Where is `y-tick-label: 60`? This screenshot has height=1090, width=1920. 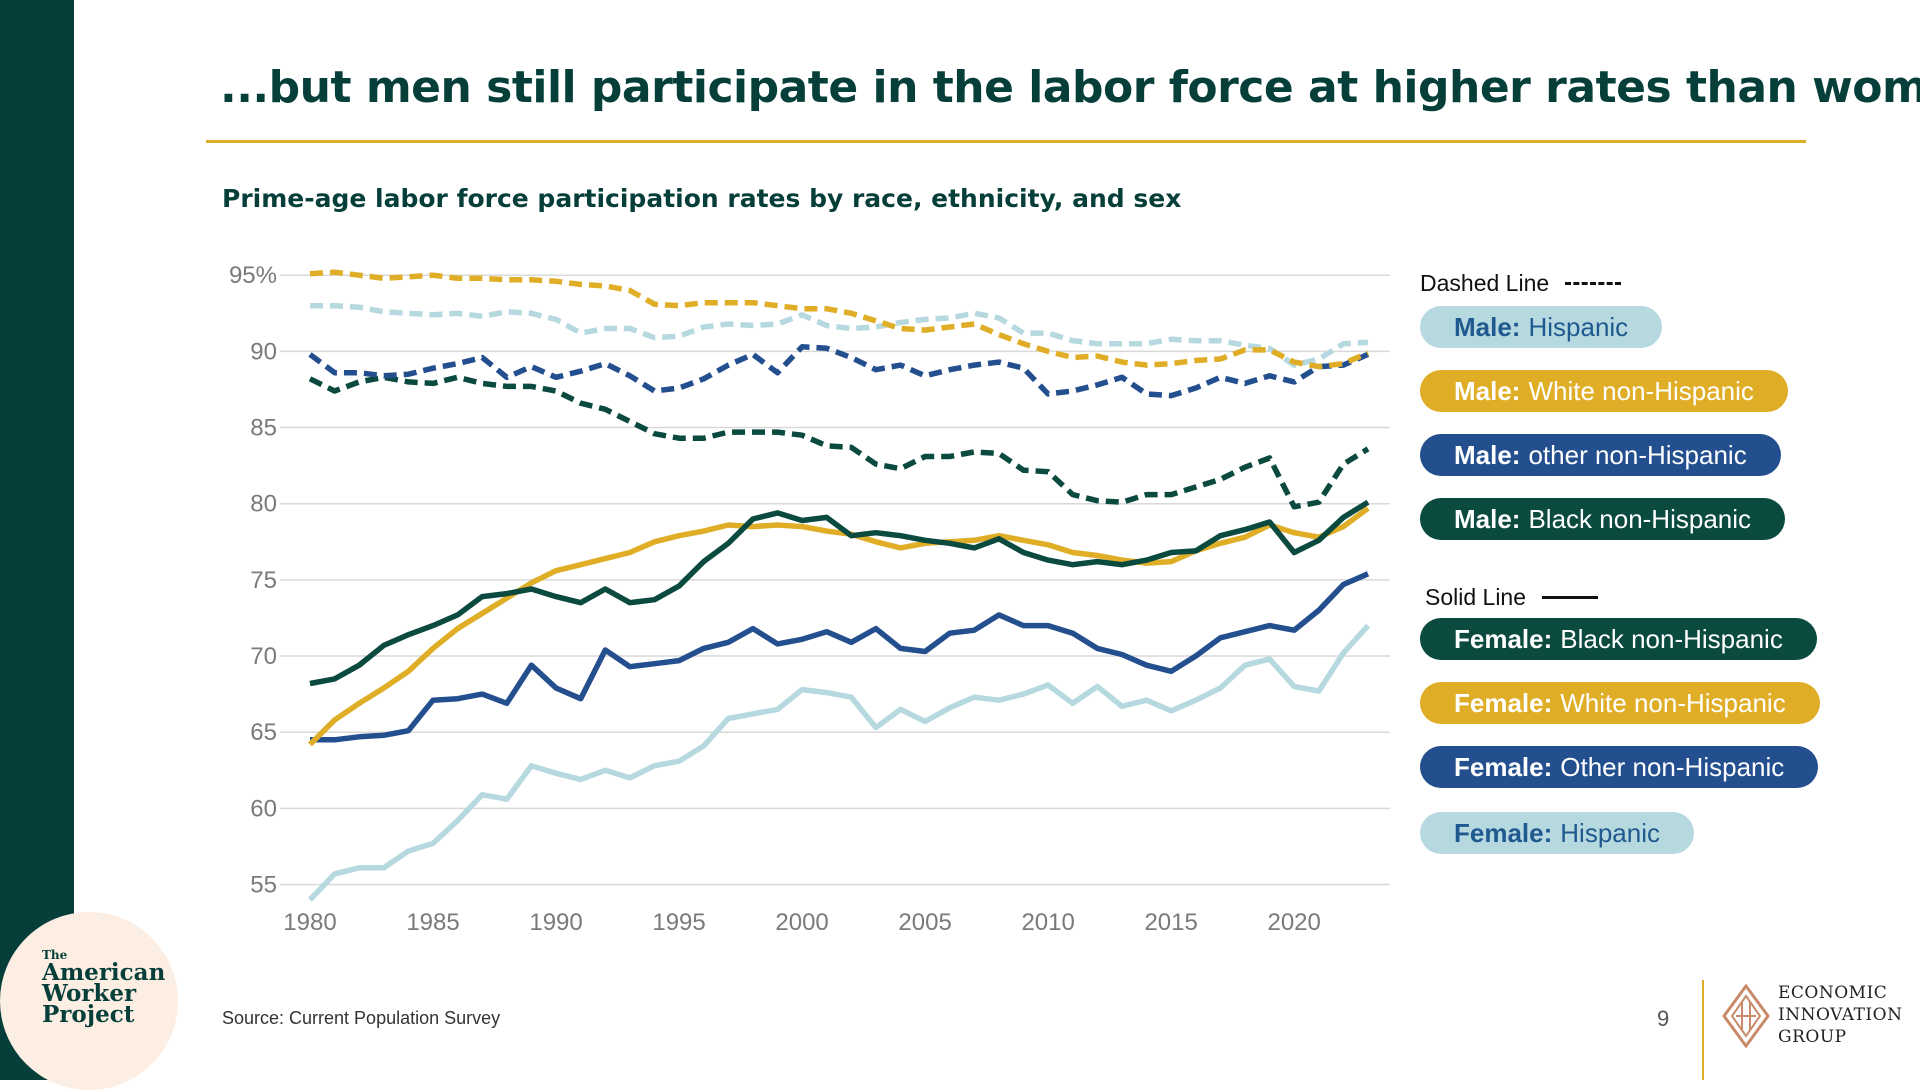
y-tick-label: 60 is located at coordinates (263, 808).